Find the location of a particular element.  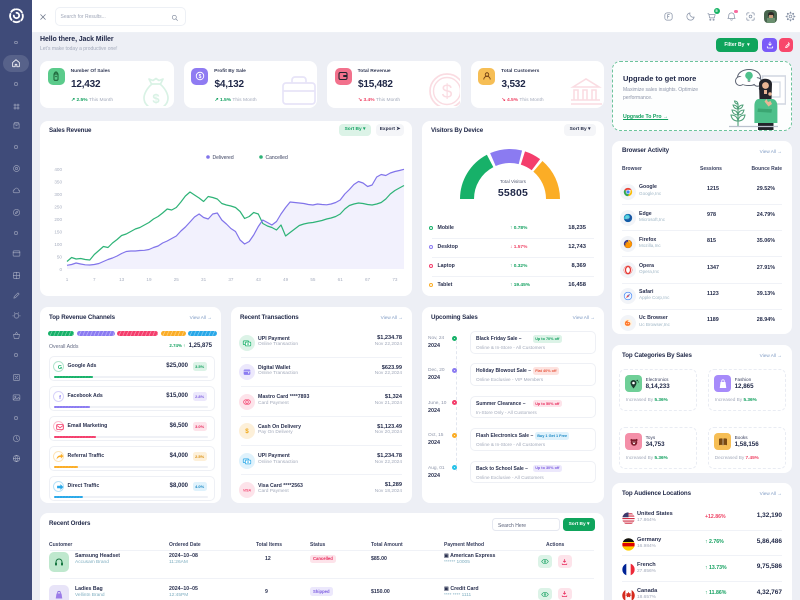

svg-text: 100 is located at coordinates (58, 244).